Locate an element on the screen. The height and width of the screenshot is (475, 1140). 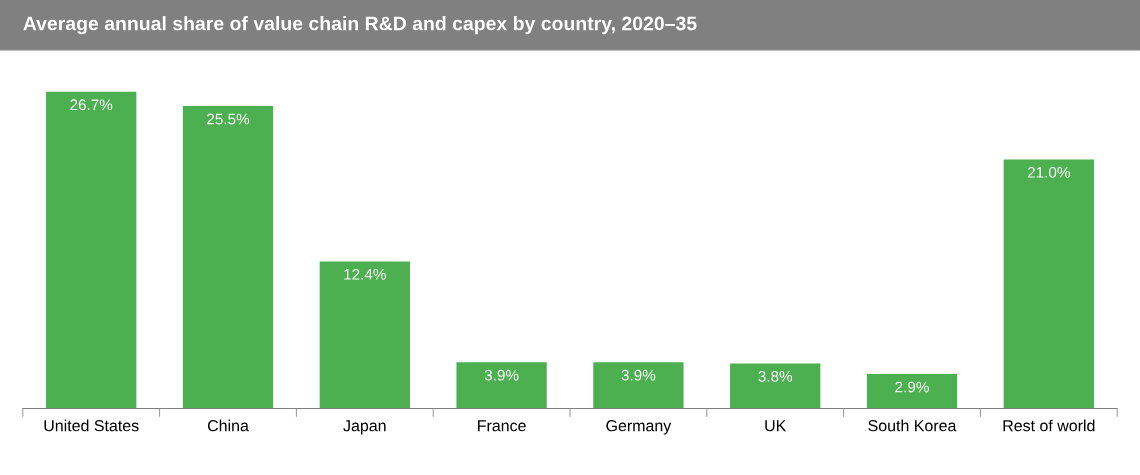
data-label: 26.7% is located at coordinates (91, 105).